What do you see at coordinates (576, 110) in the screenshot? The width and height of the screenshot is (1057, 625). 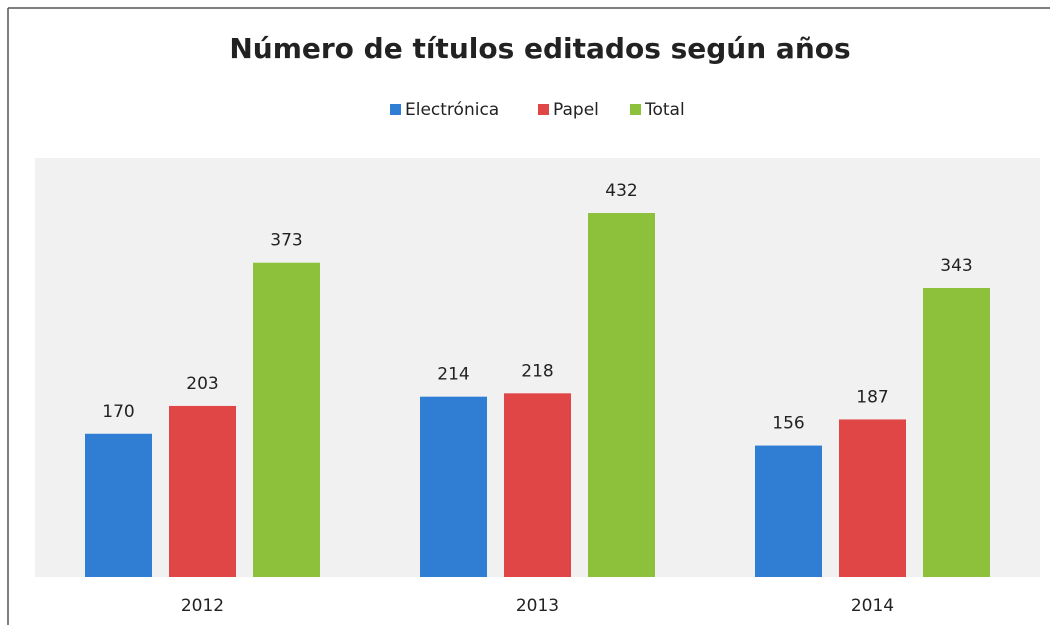 I see `legend-label: Papel` at bounding box center [576, 110].